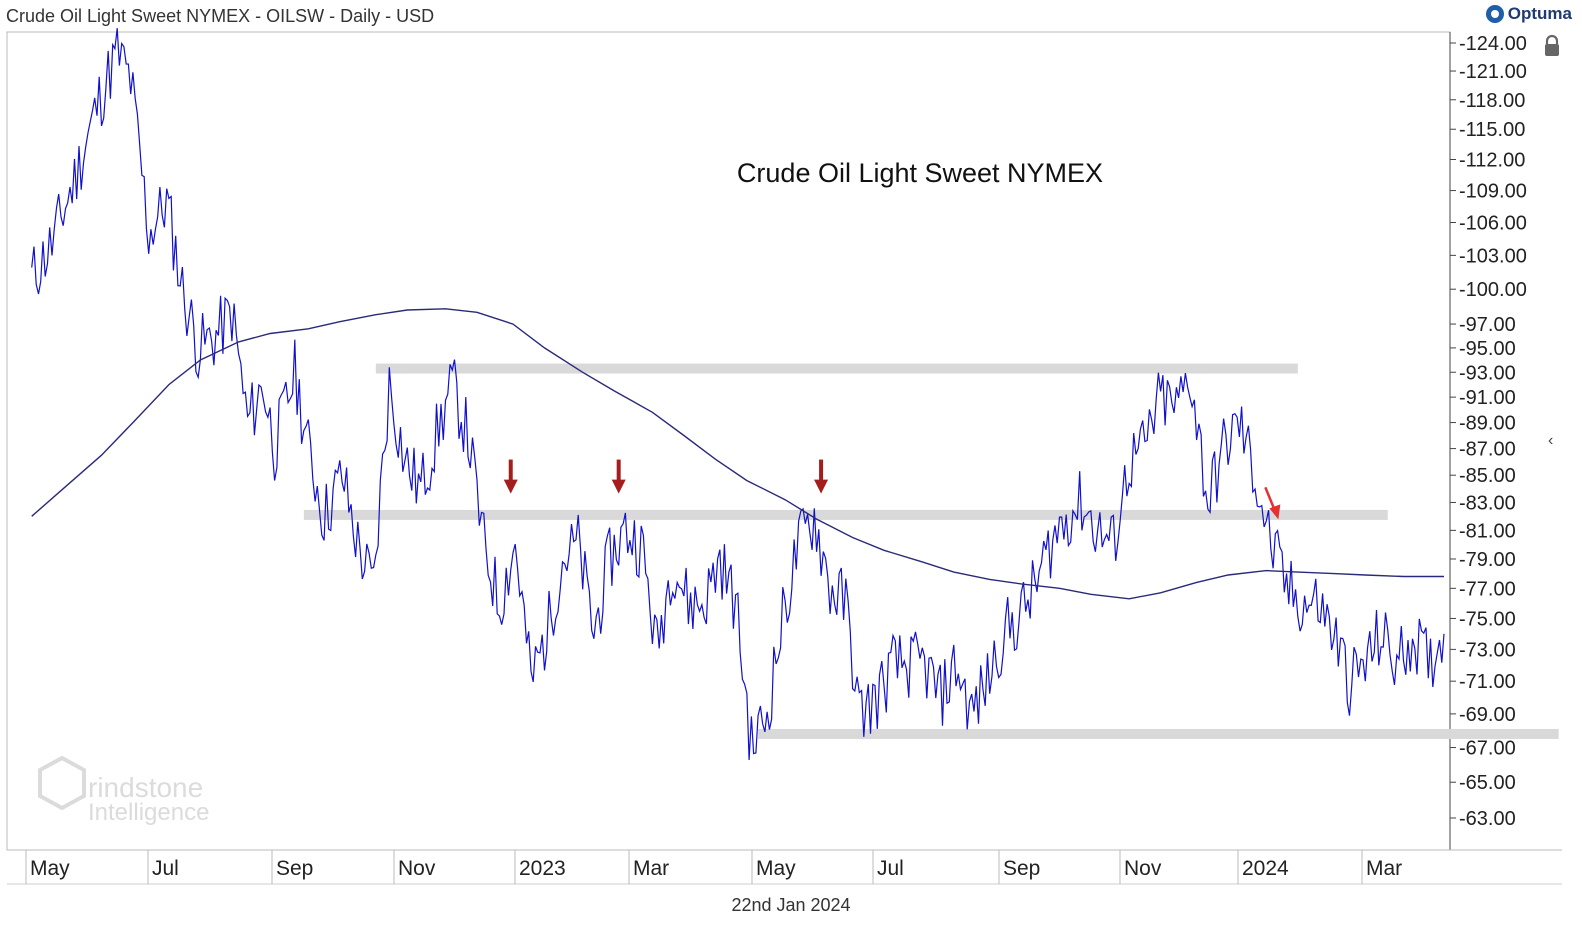  What do you see at coordinates (920, 173) in the screenshot?
I see `chart-title: Crude Oil Light Sweet NYMEX` at bounding box center [920, 173].